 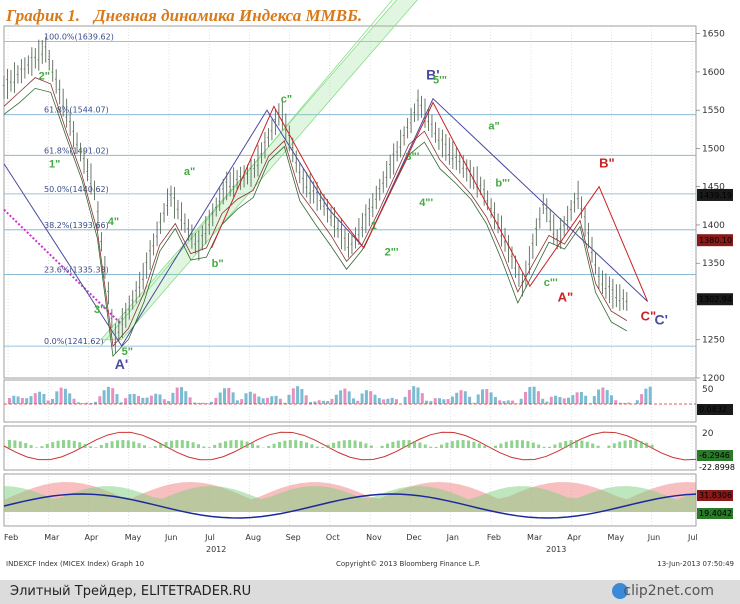 What do you see at coordinates (551, 283) in the screenshot?
I see `wave-label-green: c"'` at bounding box center [551, 283].